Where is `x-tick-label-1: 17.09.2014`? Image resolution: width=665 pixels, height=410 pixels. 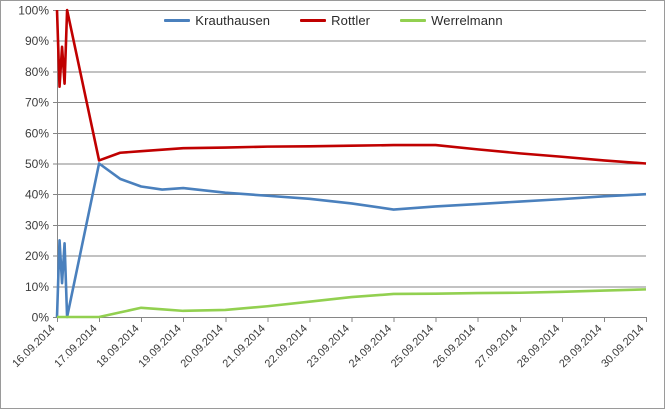 x-tick-label-1: 17.09.2014 is located at coordinates (75, 346).